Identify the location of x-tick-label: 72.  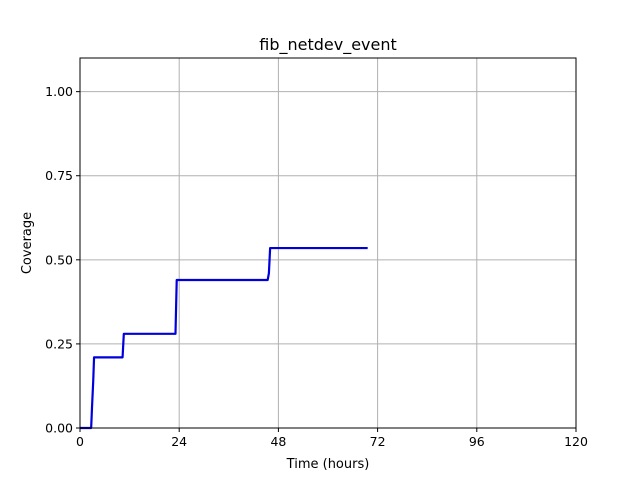
(378, 441).